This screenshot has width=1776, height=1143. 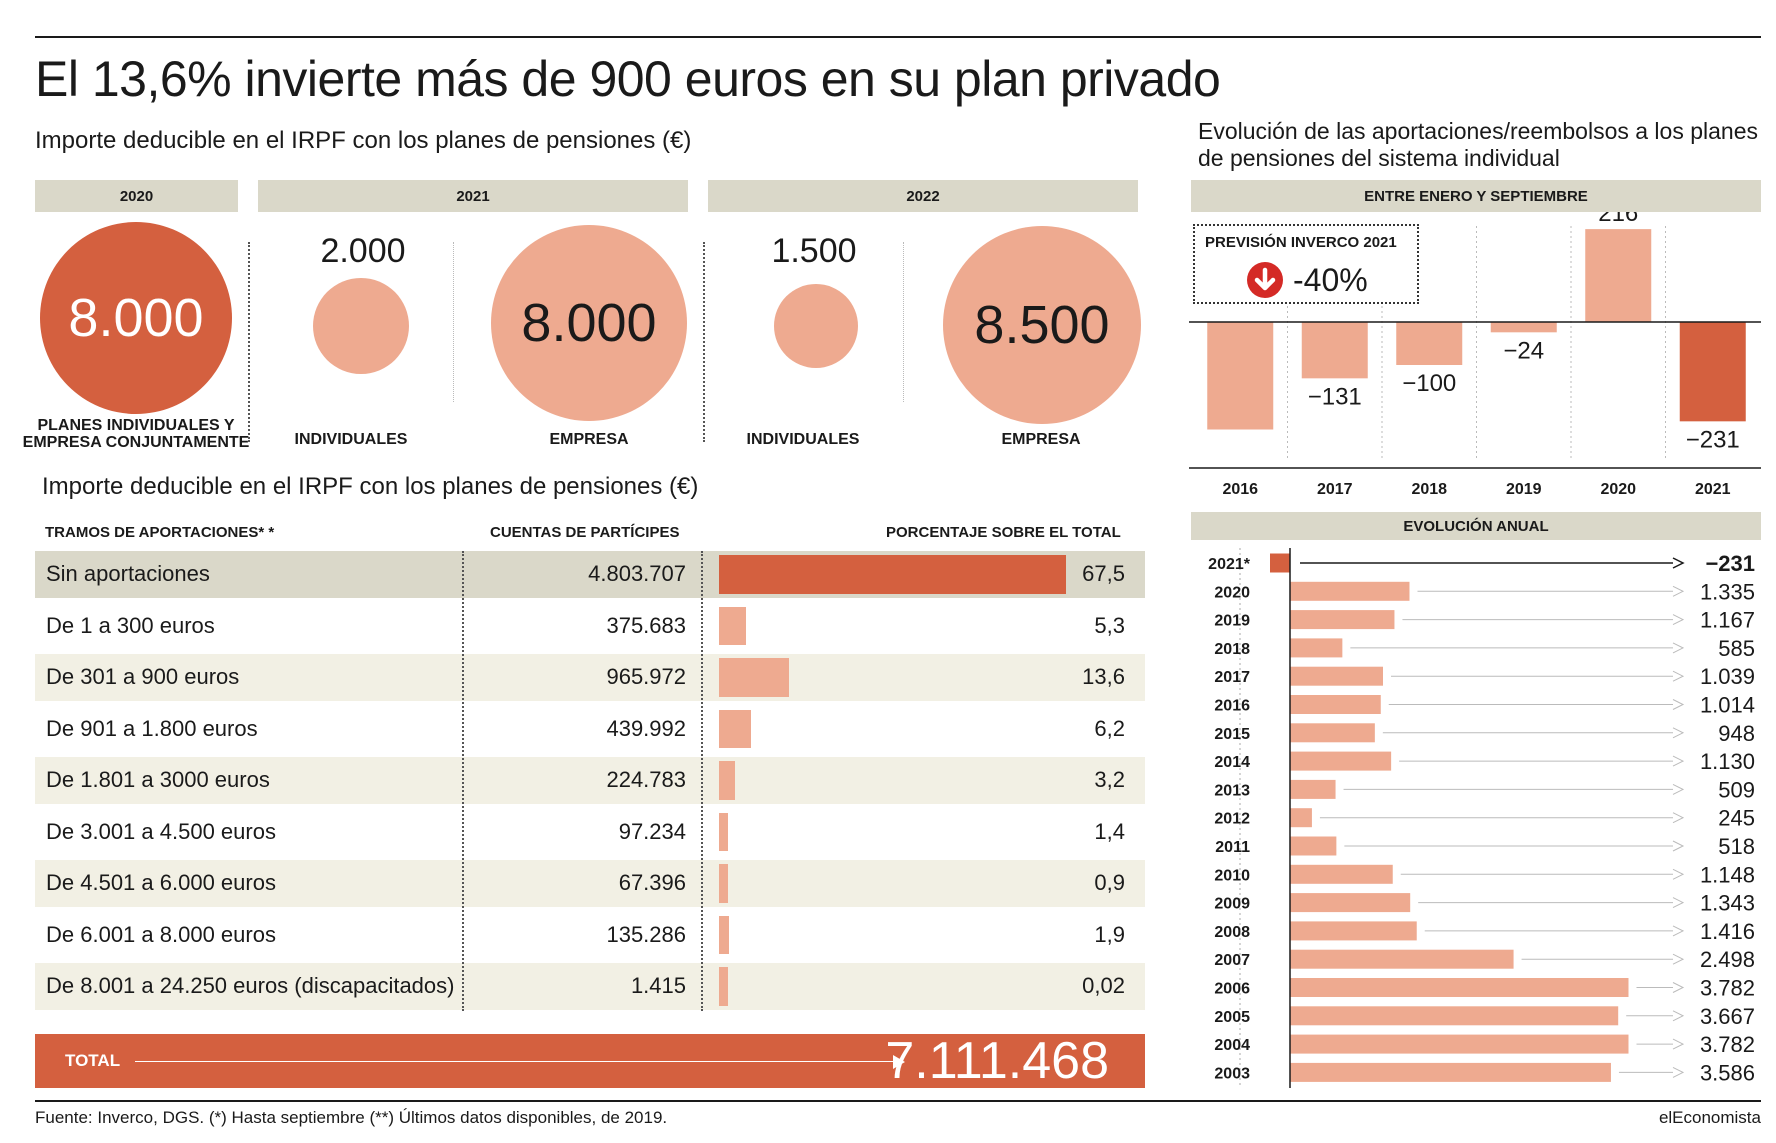 What do you see at coordinates (1109, 934) in the screenshot?
I see `row-pct-label: 1,9` at bounding box center [1109, 934].